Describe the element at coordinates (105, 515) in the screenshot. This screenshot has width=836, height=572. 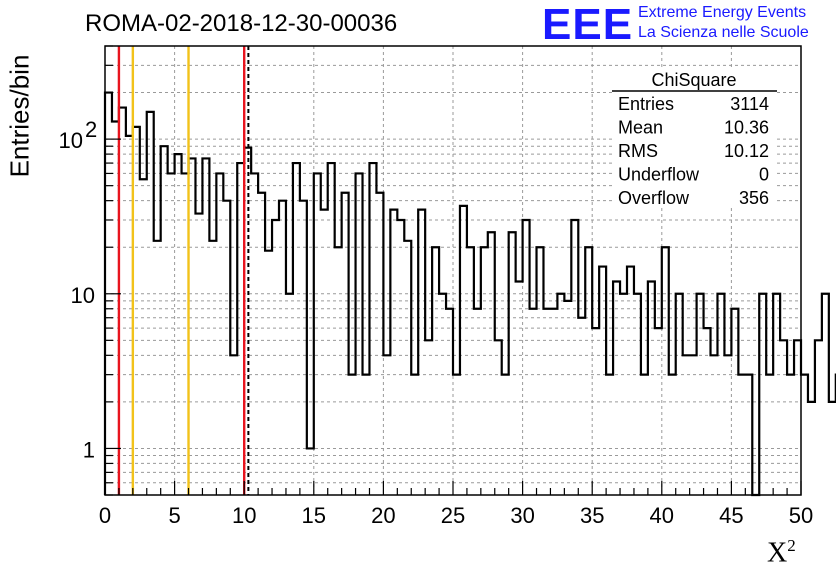
I see `x-tick-label: 0` at that location.